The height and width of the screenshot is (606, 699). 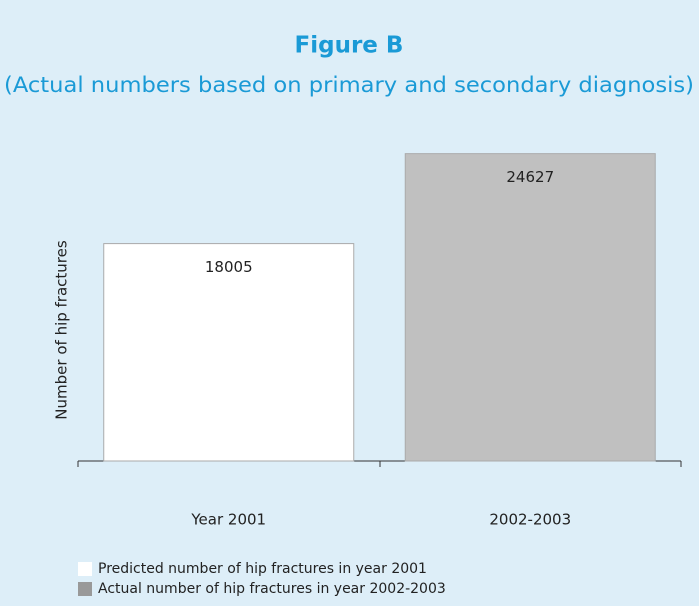 I want to click on data-label: 24627, so click(x=530, y=177).